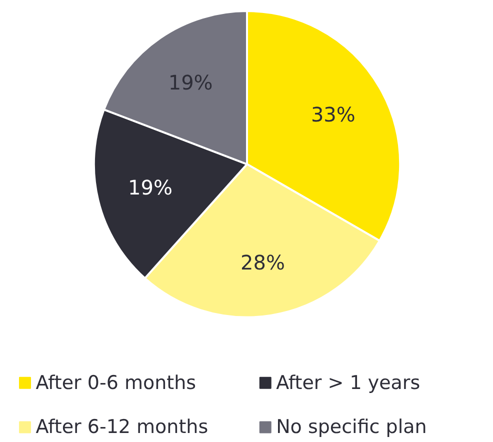 The height and width of the screenshot is (442, 493). Describe the element at coordinates (348, 383) in the screenshot. I see `legend-label: After > 1 years` at that location.